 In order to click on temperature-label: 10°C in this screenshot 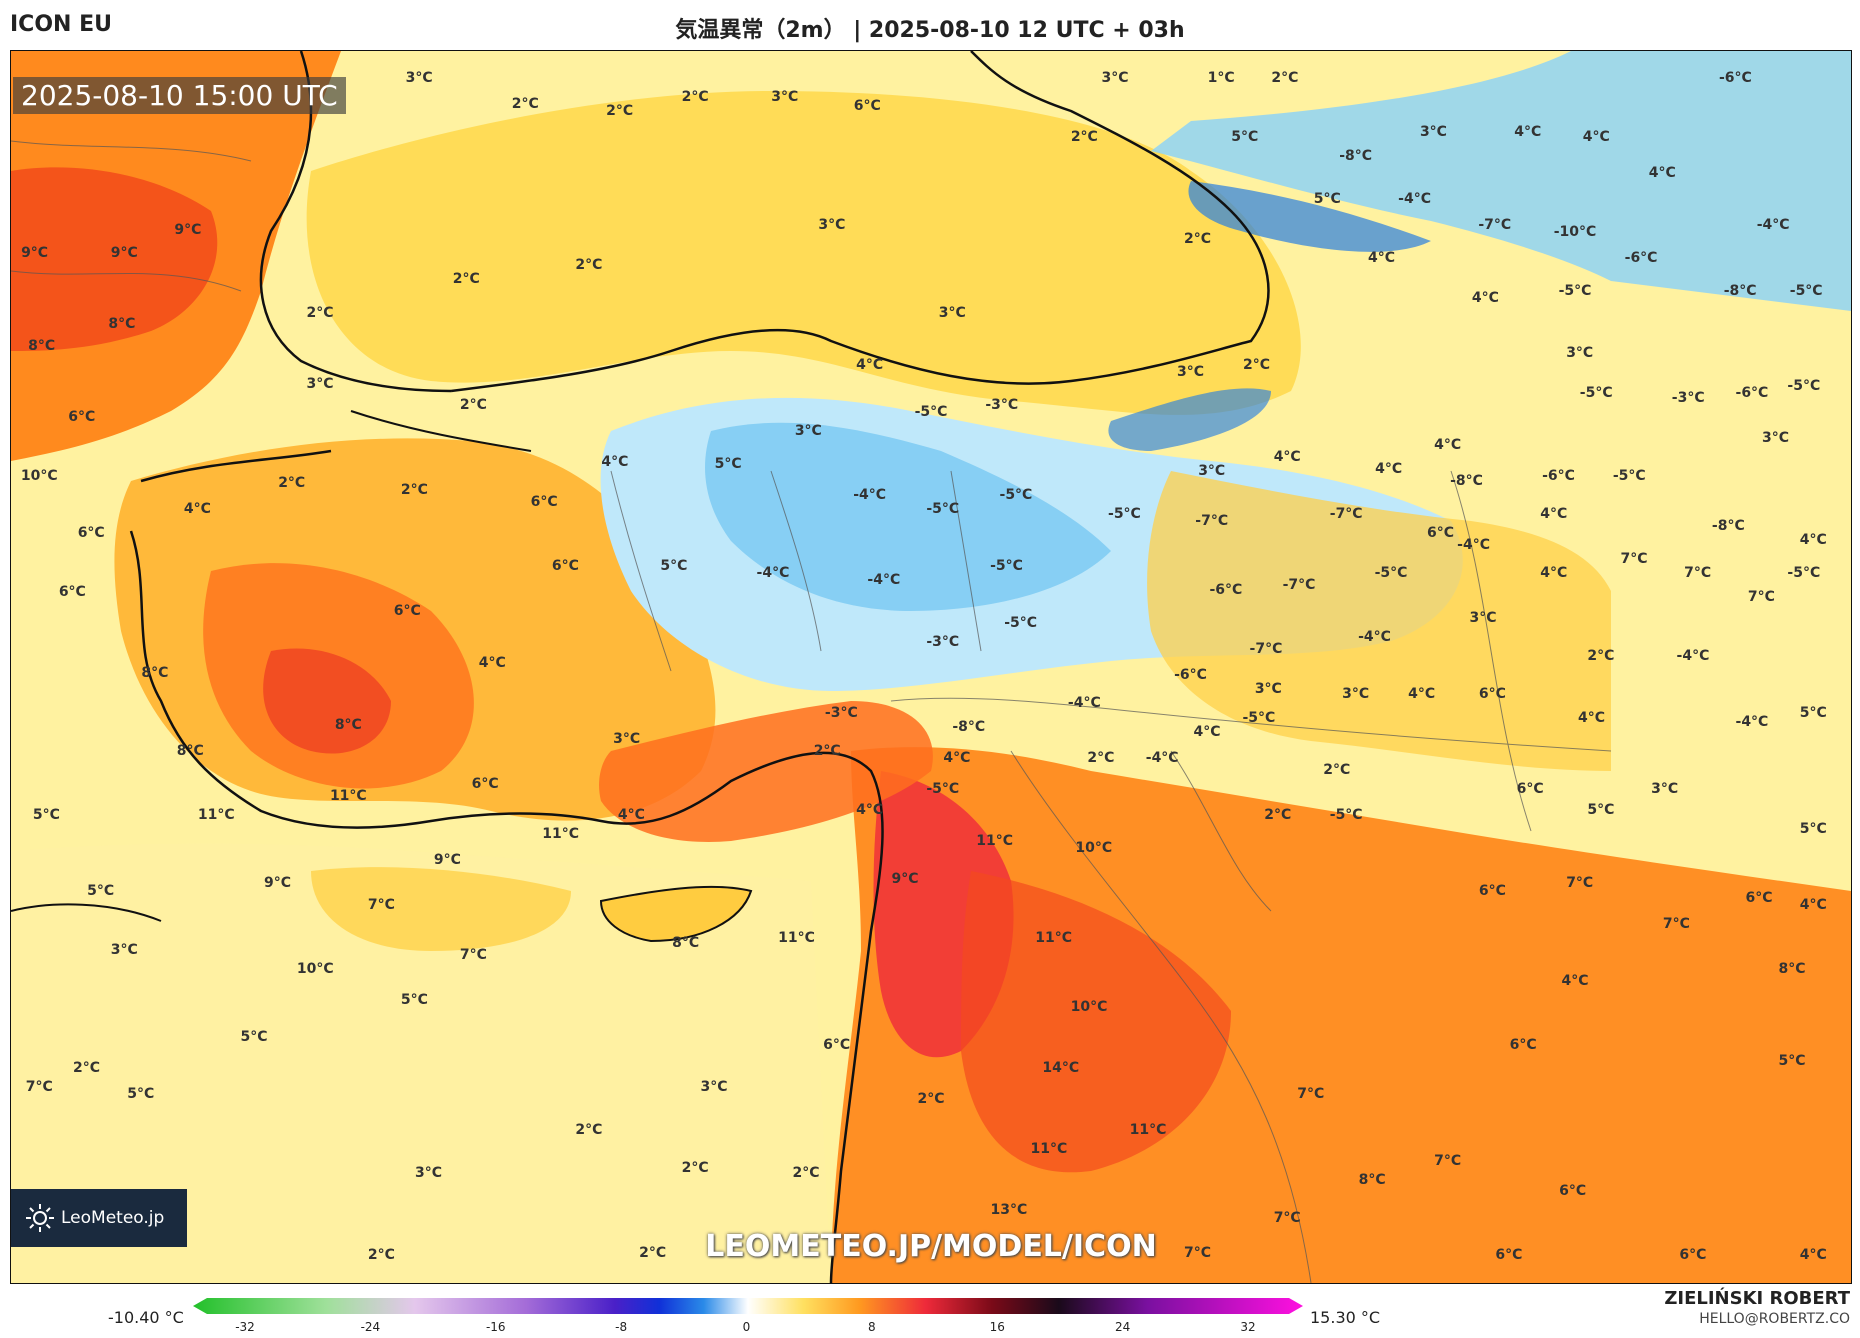, I will do `click(315, 968)`.